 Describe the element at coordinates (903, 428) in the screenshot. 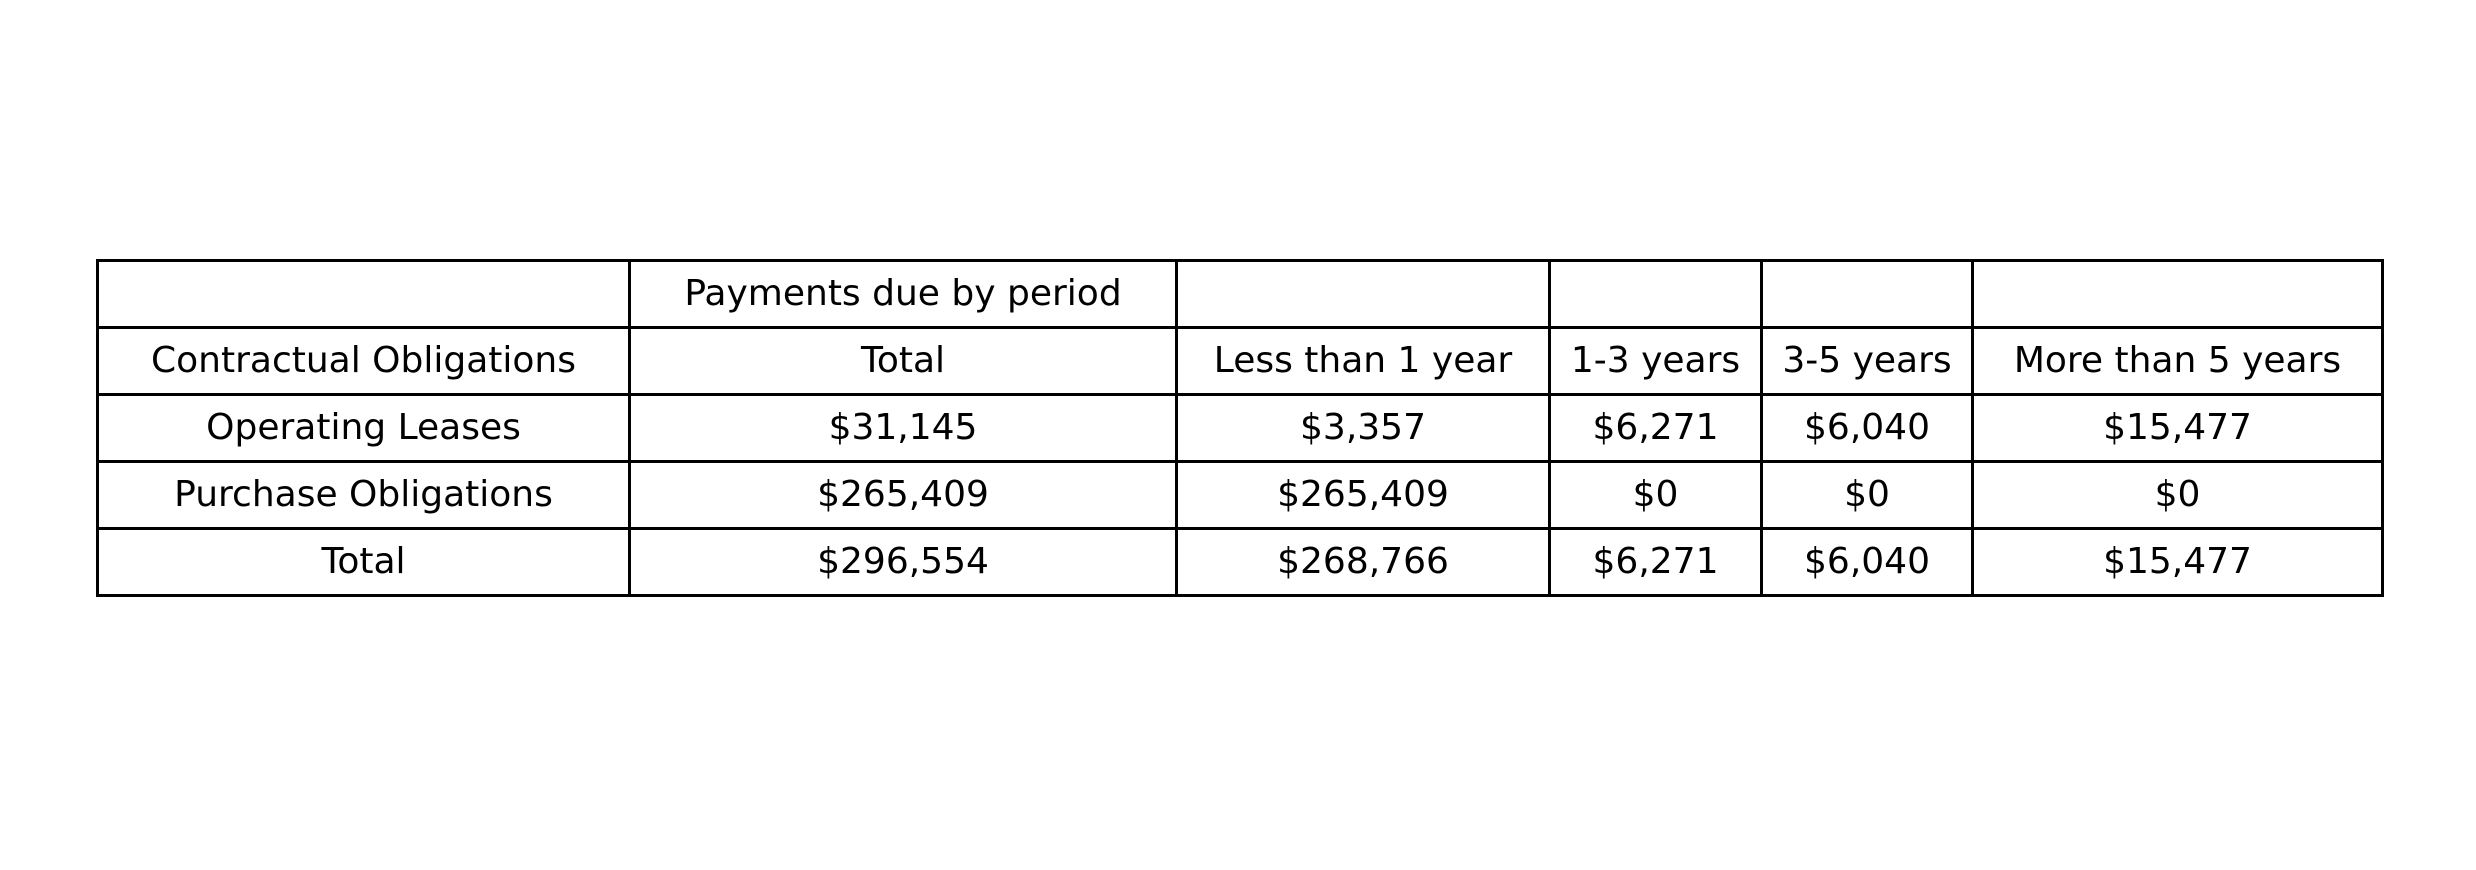

I see `table-cell: $31,145` at that location.